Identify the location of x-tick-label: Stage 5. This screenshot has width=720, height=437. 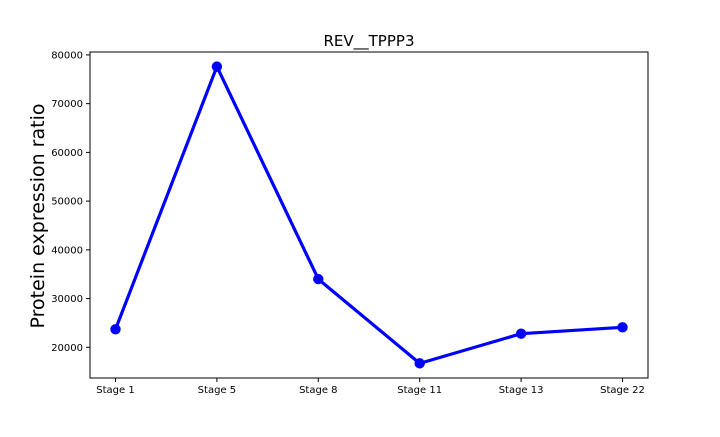
(217, 390).